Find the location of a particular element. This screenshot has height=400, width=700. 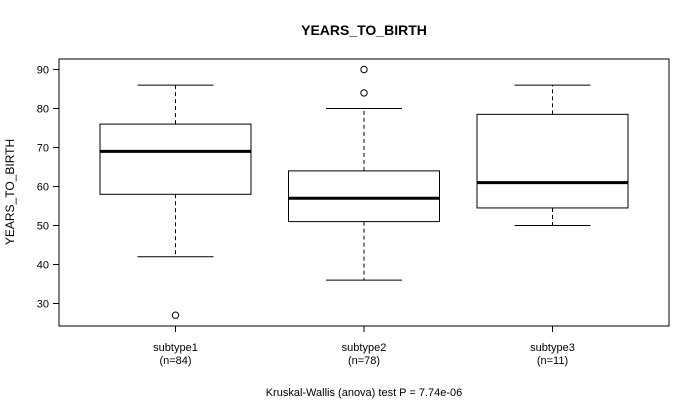

y-tick-label-60: 60 is located at coordinates (43, 188).